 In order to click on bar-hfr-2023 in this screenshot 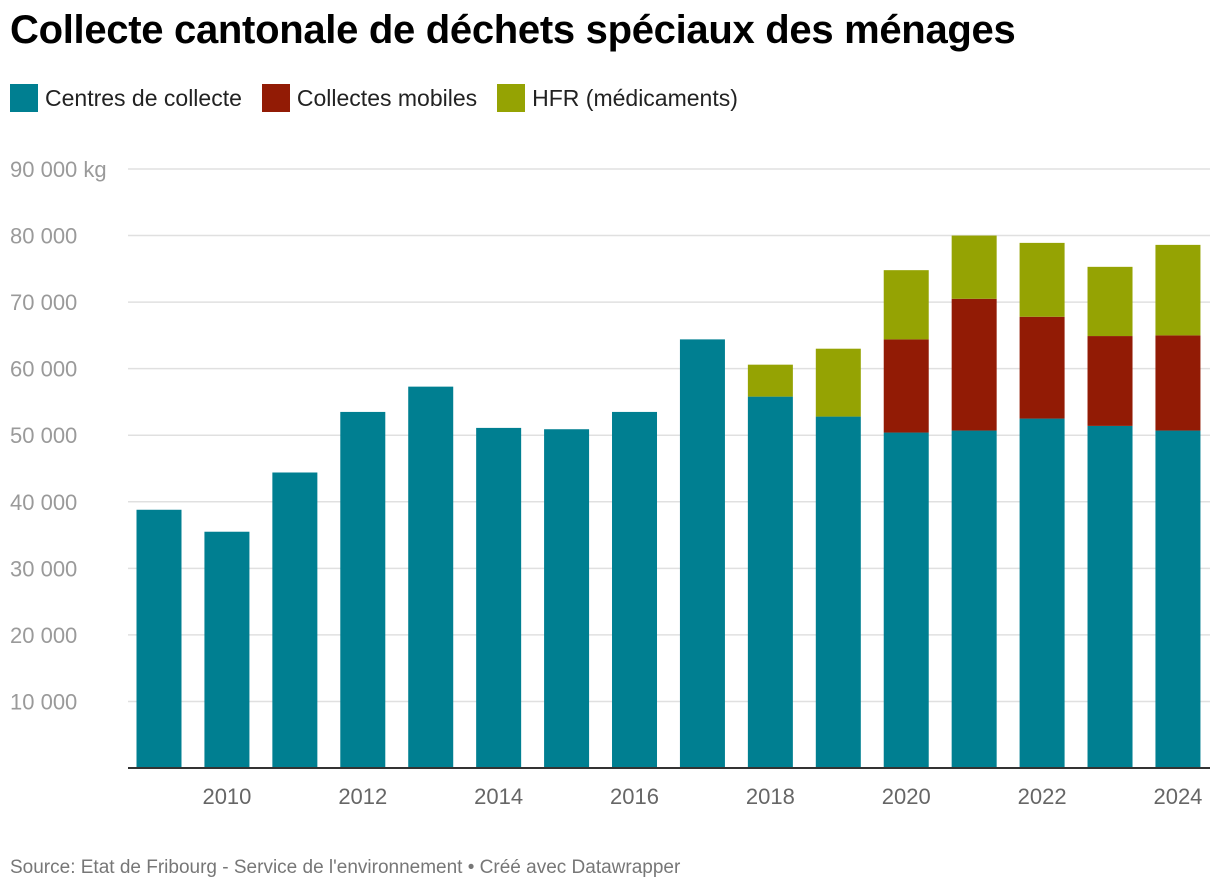, I will do `click(1110, 301)`.